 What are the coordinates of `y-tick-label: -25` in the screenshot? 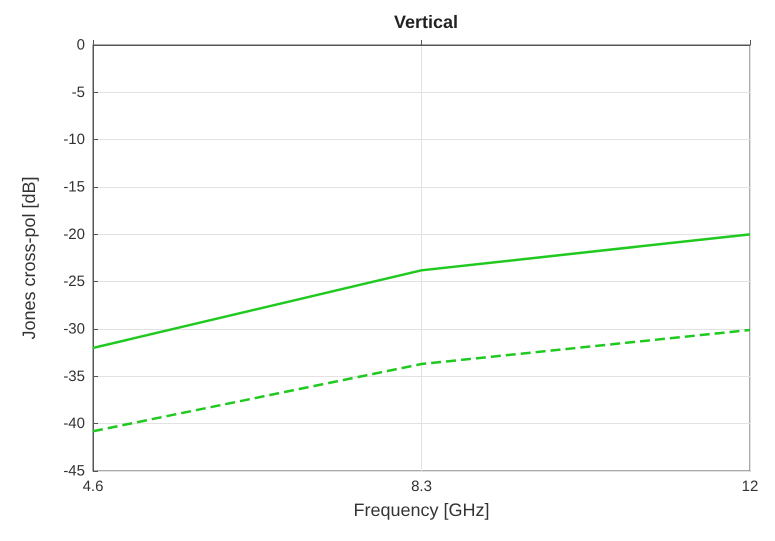 It's located at (74, 281).